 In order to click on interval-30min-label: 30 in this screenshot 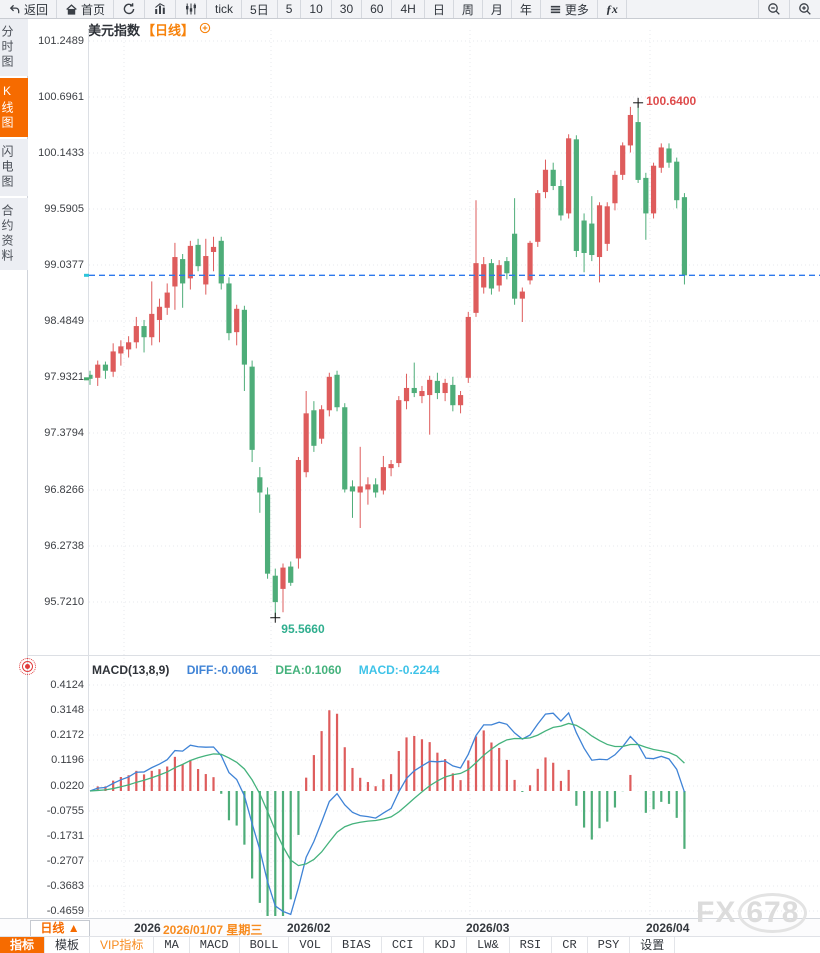, I will do `click(346, 9)`.